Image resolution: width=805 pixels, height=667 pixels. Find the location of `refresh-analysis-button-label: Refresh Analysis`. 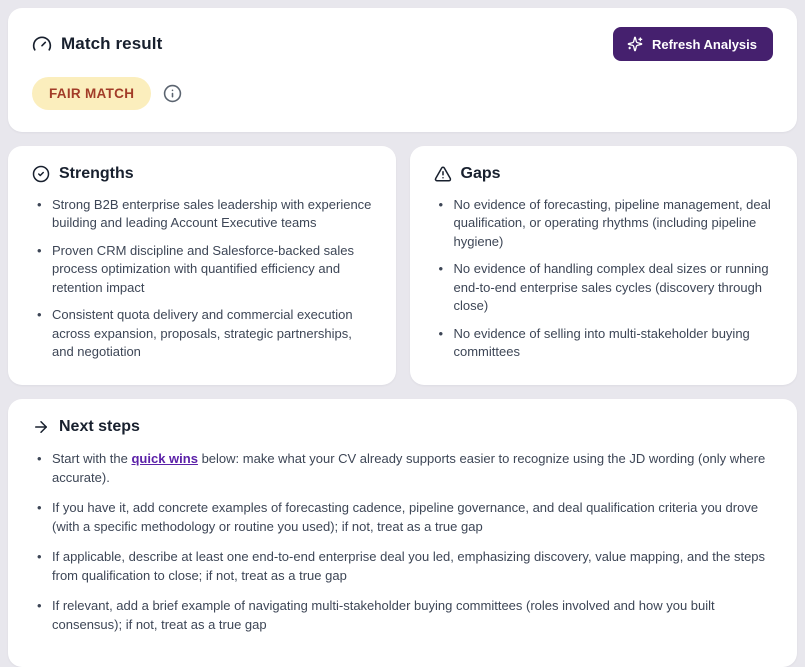

refresh-analysis-button-label: Refresh Analysis is located at coordinates (704, 44).